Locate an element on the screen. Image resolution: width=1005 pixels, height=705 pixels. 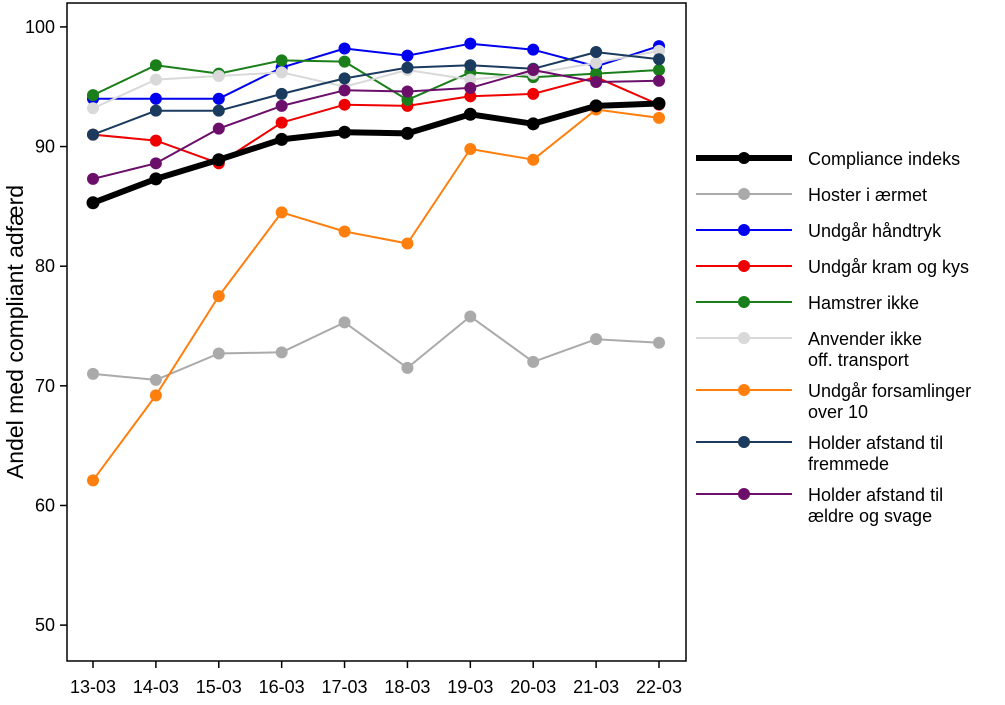
x-tick-label: 20-03 is located at coordinates (533, 687).